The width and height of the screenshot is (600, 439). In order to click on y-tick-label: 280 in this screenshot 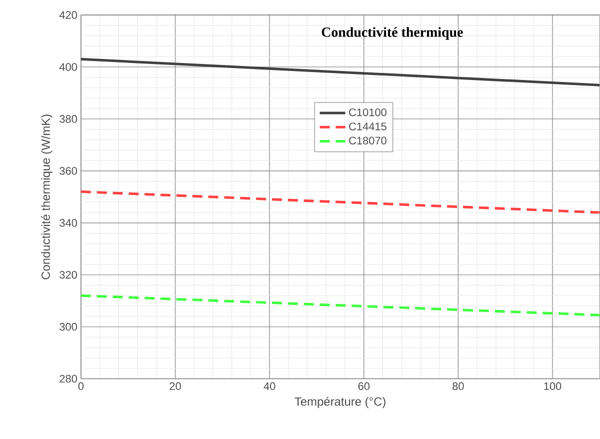, I will do `click(68, 379)`.